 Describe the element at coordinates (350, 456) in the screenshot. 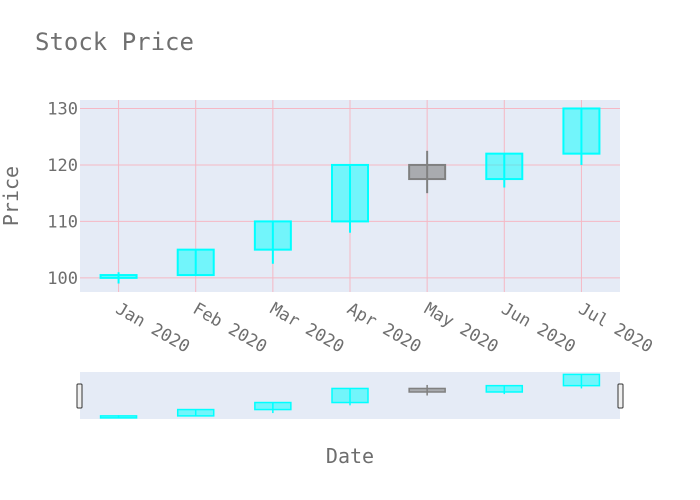

I see `x-axis-title: Date` at that location.